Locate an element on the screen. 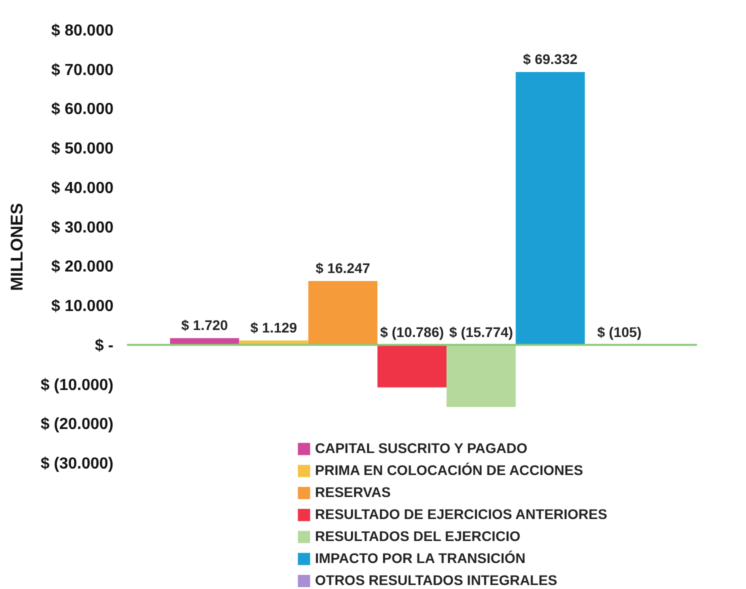  y-tick-label: $ (10.000) is located at coordinates (77, 385).